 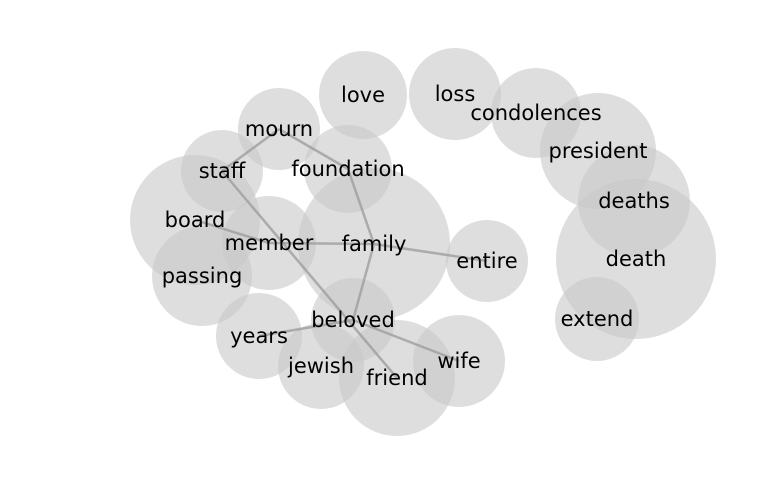 I want to click on edge-beloved-years, so click(x=306, y=328).